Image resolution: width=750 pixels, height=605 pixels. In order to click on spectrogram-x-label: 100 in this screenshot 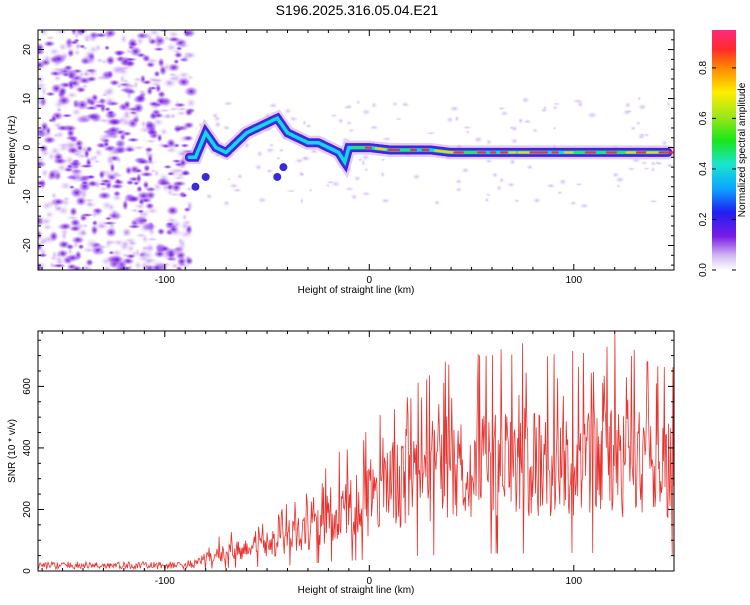, I will do `click(573, 280)`.